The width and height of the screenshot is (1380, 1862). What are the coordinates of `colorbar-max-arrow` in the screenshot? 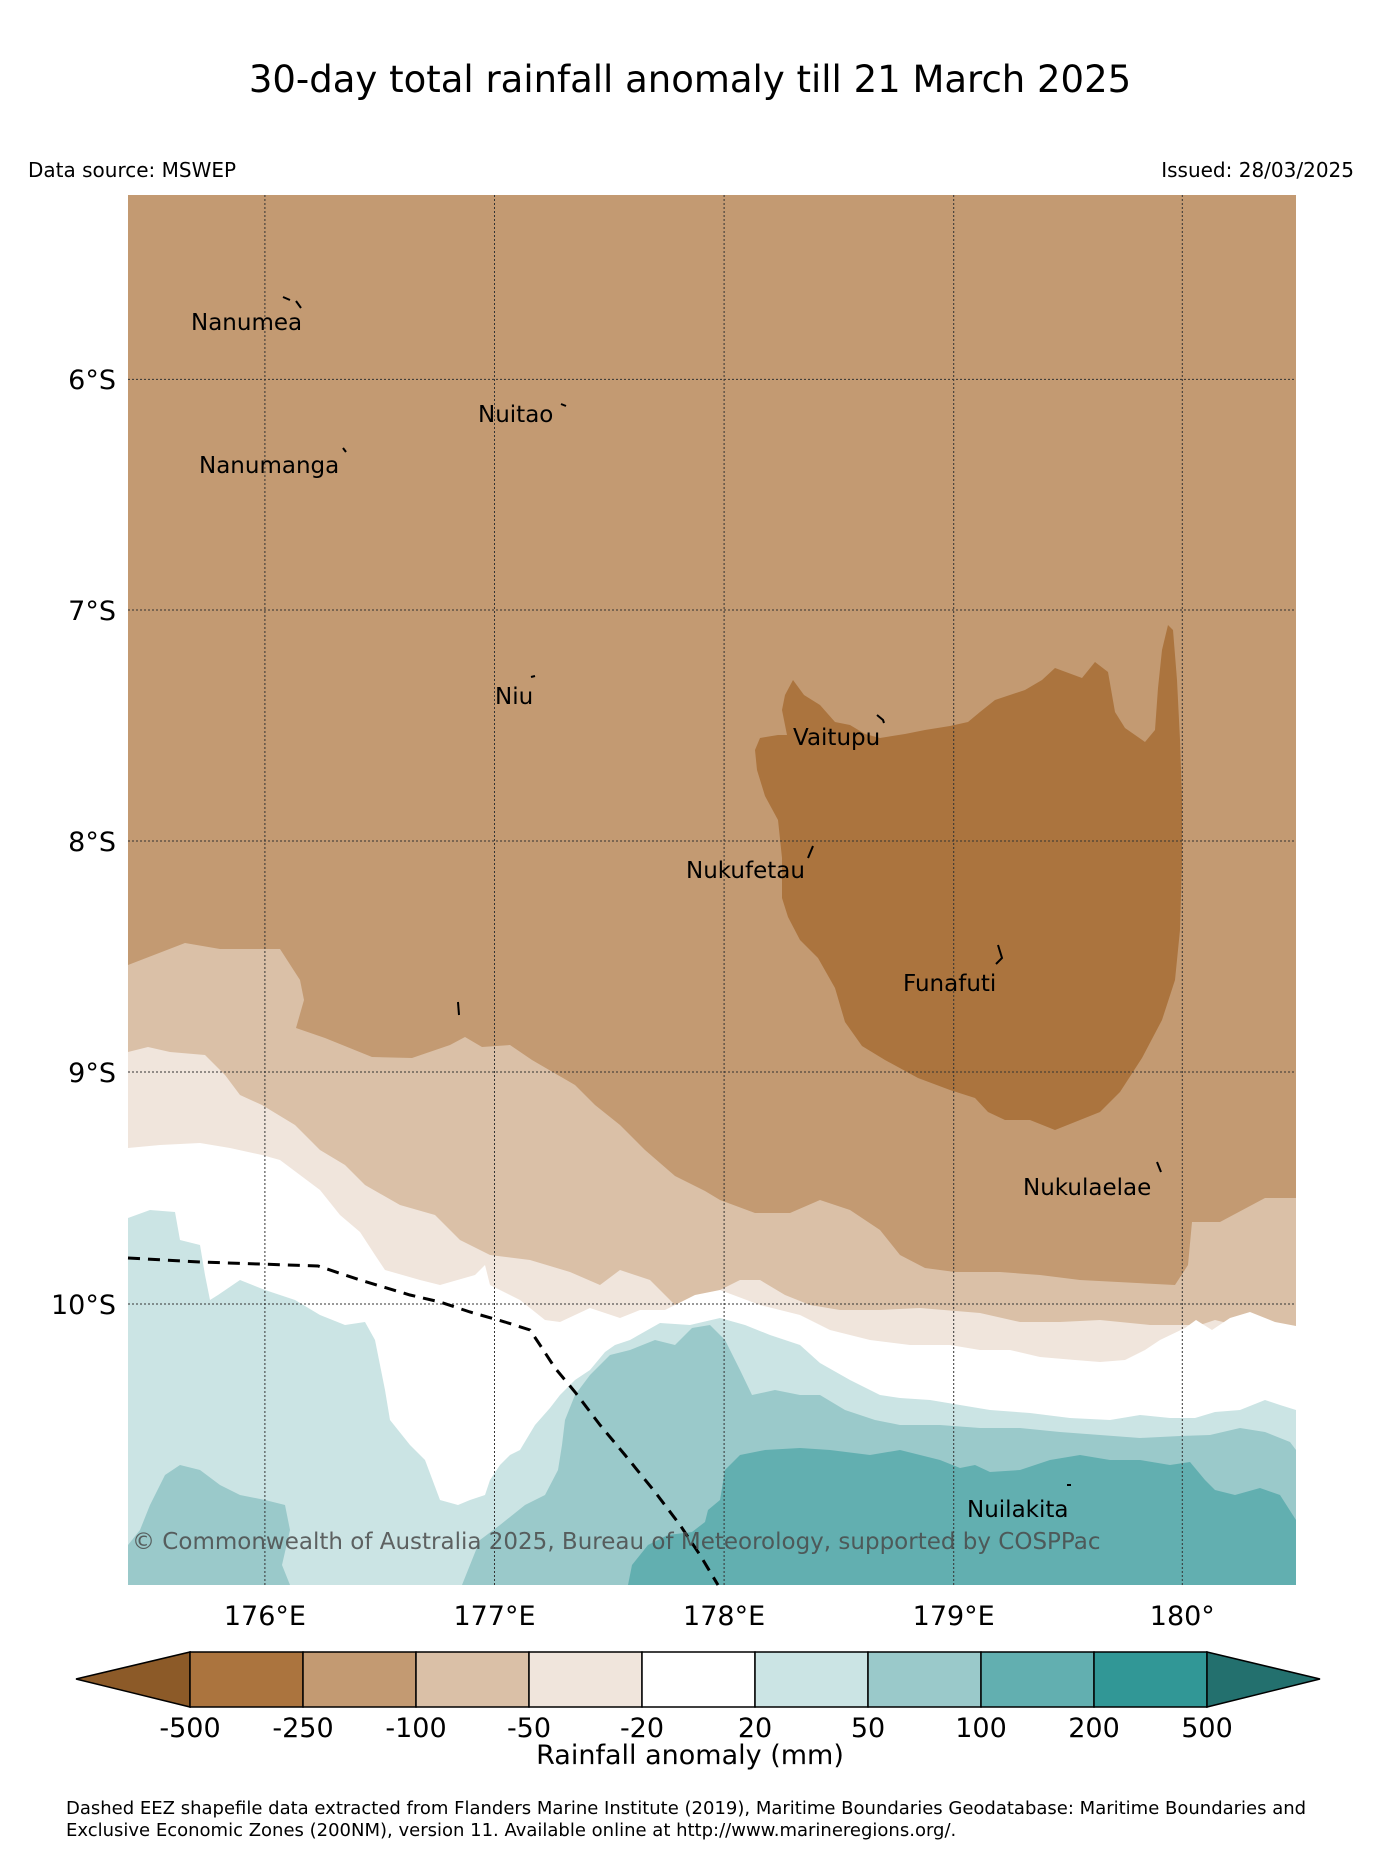 It's located at (1263, 1679).